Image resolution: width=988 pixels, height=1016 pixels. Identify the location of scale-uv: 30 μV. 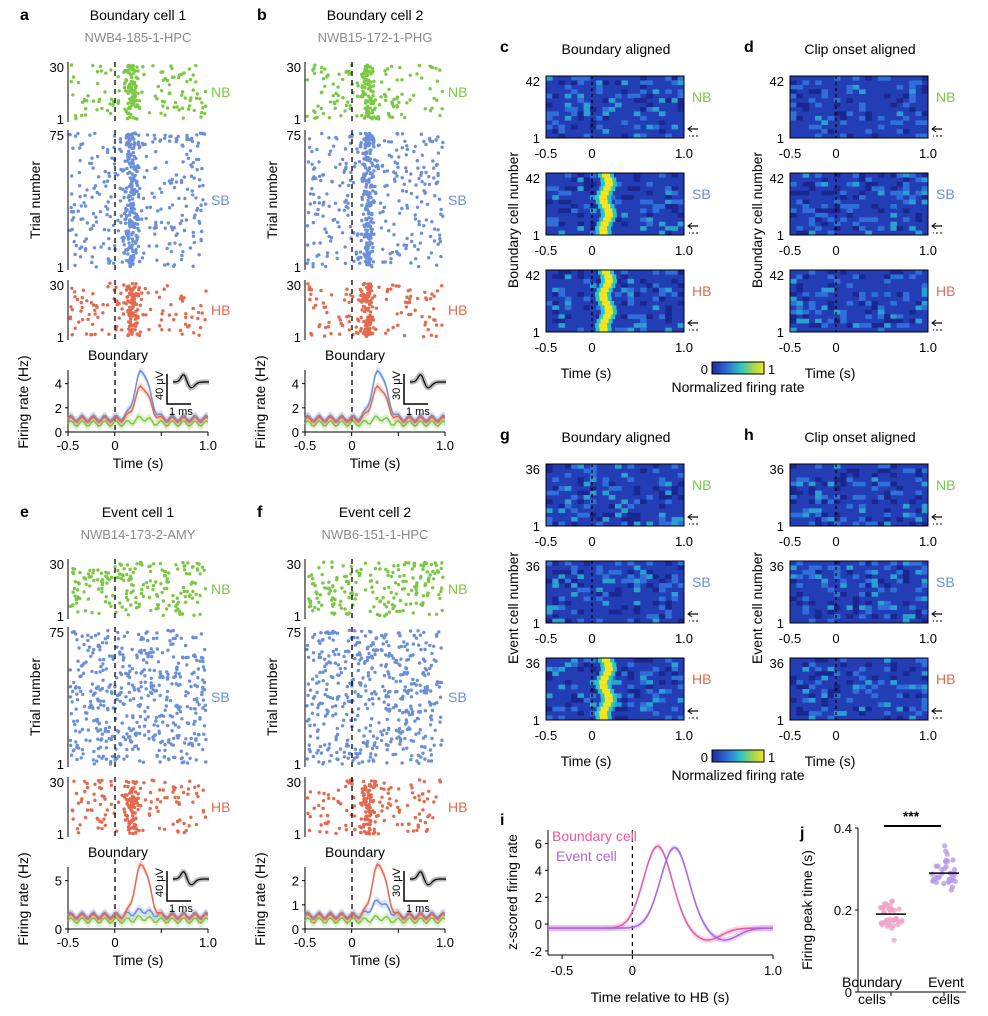
(397, 385).